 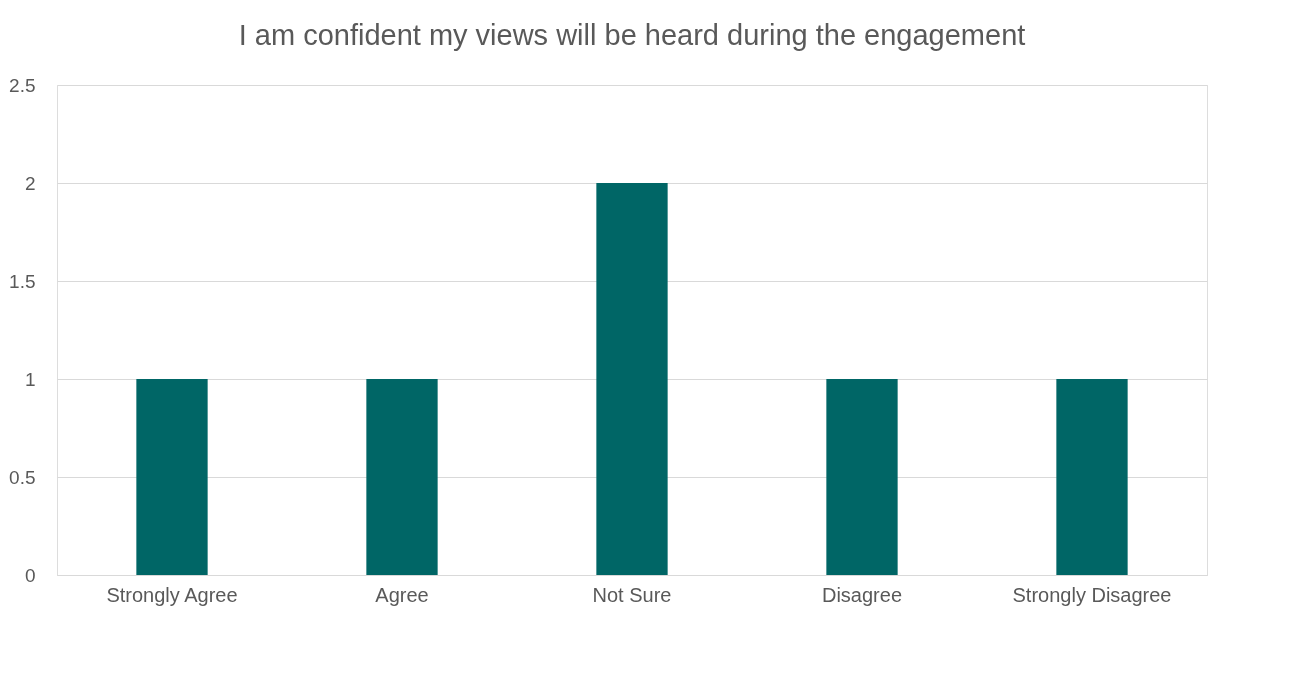 What do you see at coordinates (402, 594) in the screenshot?
I see `x-tick-label: Agree` at bounding box center [402, 594].